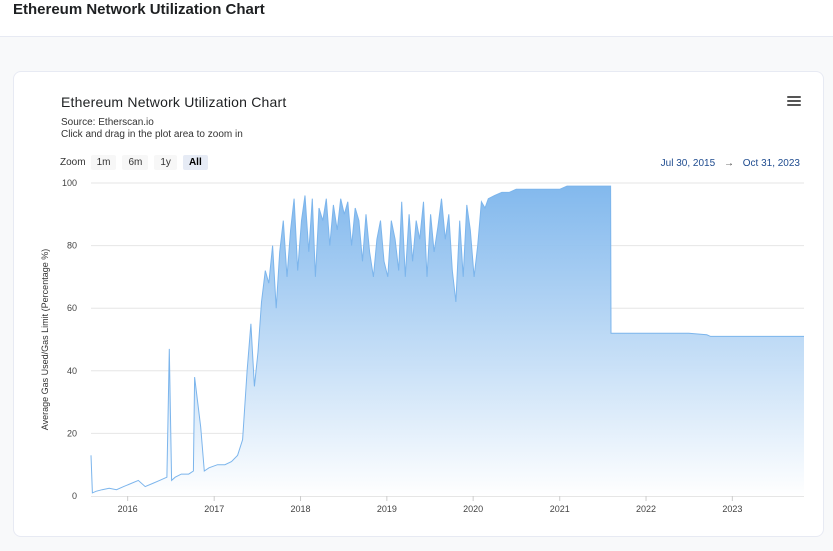  I want to click on zoom-label: Zoom, so click(73, 162).